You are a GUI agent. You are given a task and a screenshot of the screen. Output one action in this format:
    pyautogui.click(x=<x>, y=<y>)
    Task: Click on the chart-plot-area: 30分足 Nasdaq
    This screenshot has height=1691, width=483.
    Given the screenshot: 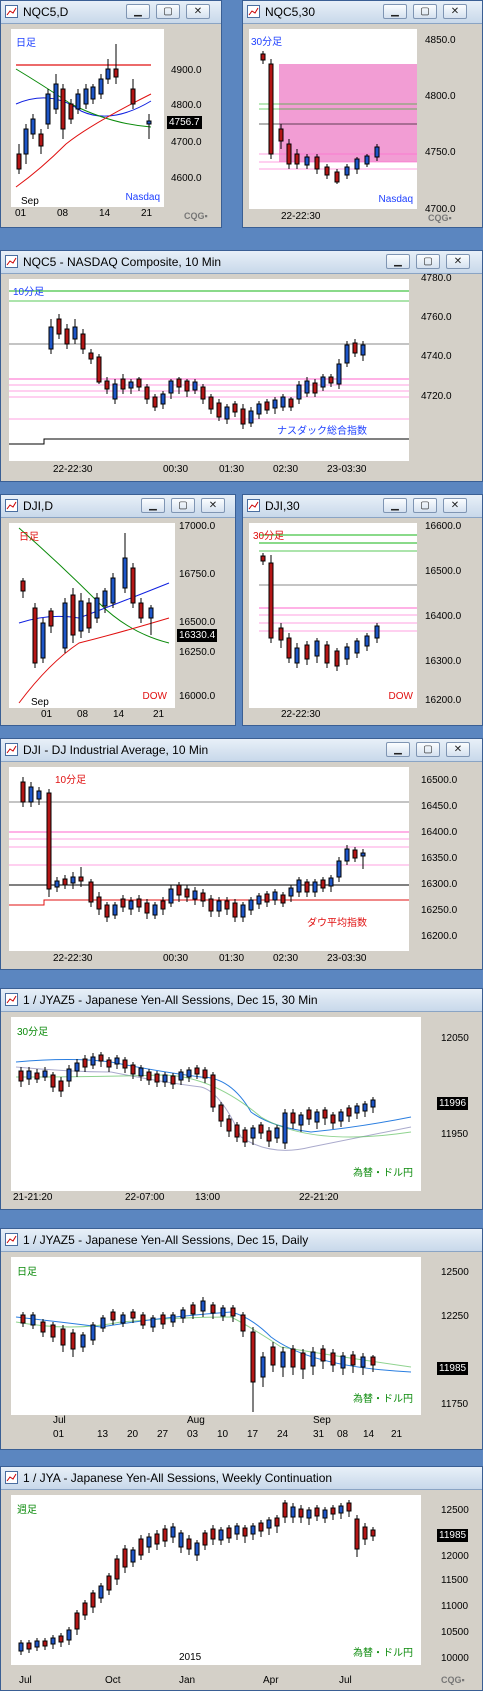 What is the action you would take?
    pyautogui.click(x=333, y=119)
    